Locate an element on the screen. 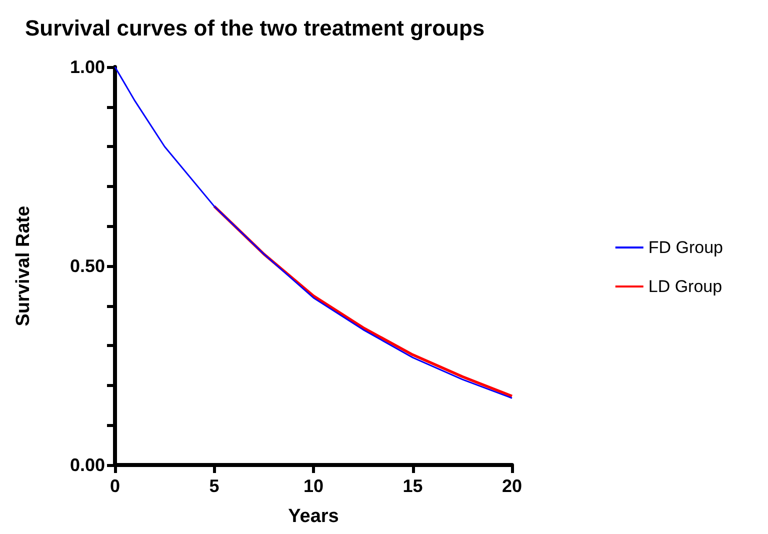  y-tick-label: 0.50 is located at coordinates (87, 266).